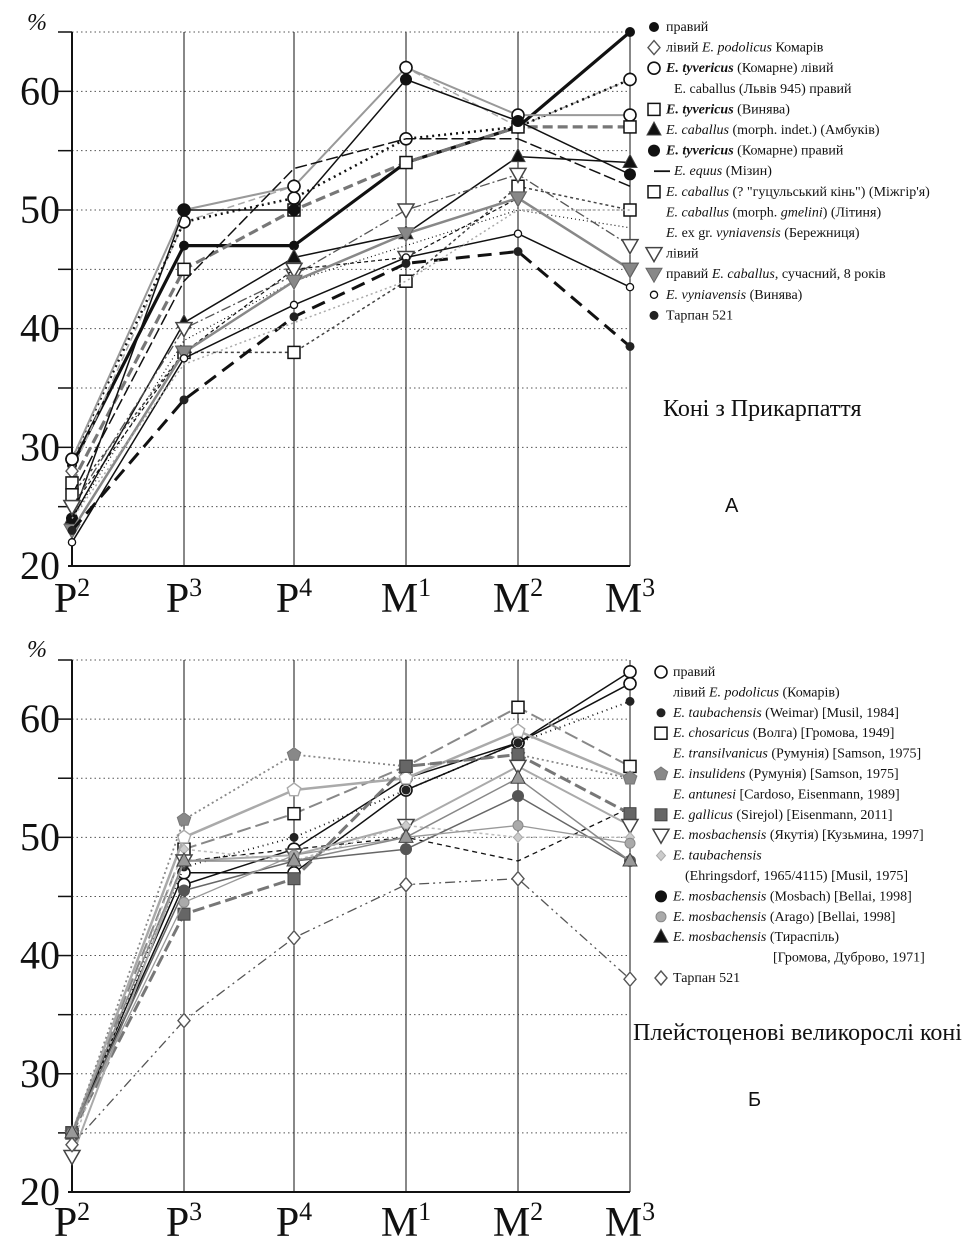 The image size is (969, 1243). What do you see at coordinates (699, 68) in the screenshot?
I see `legend-text: E. tyvericus` at bounding box center [699, 68].